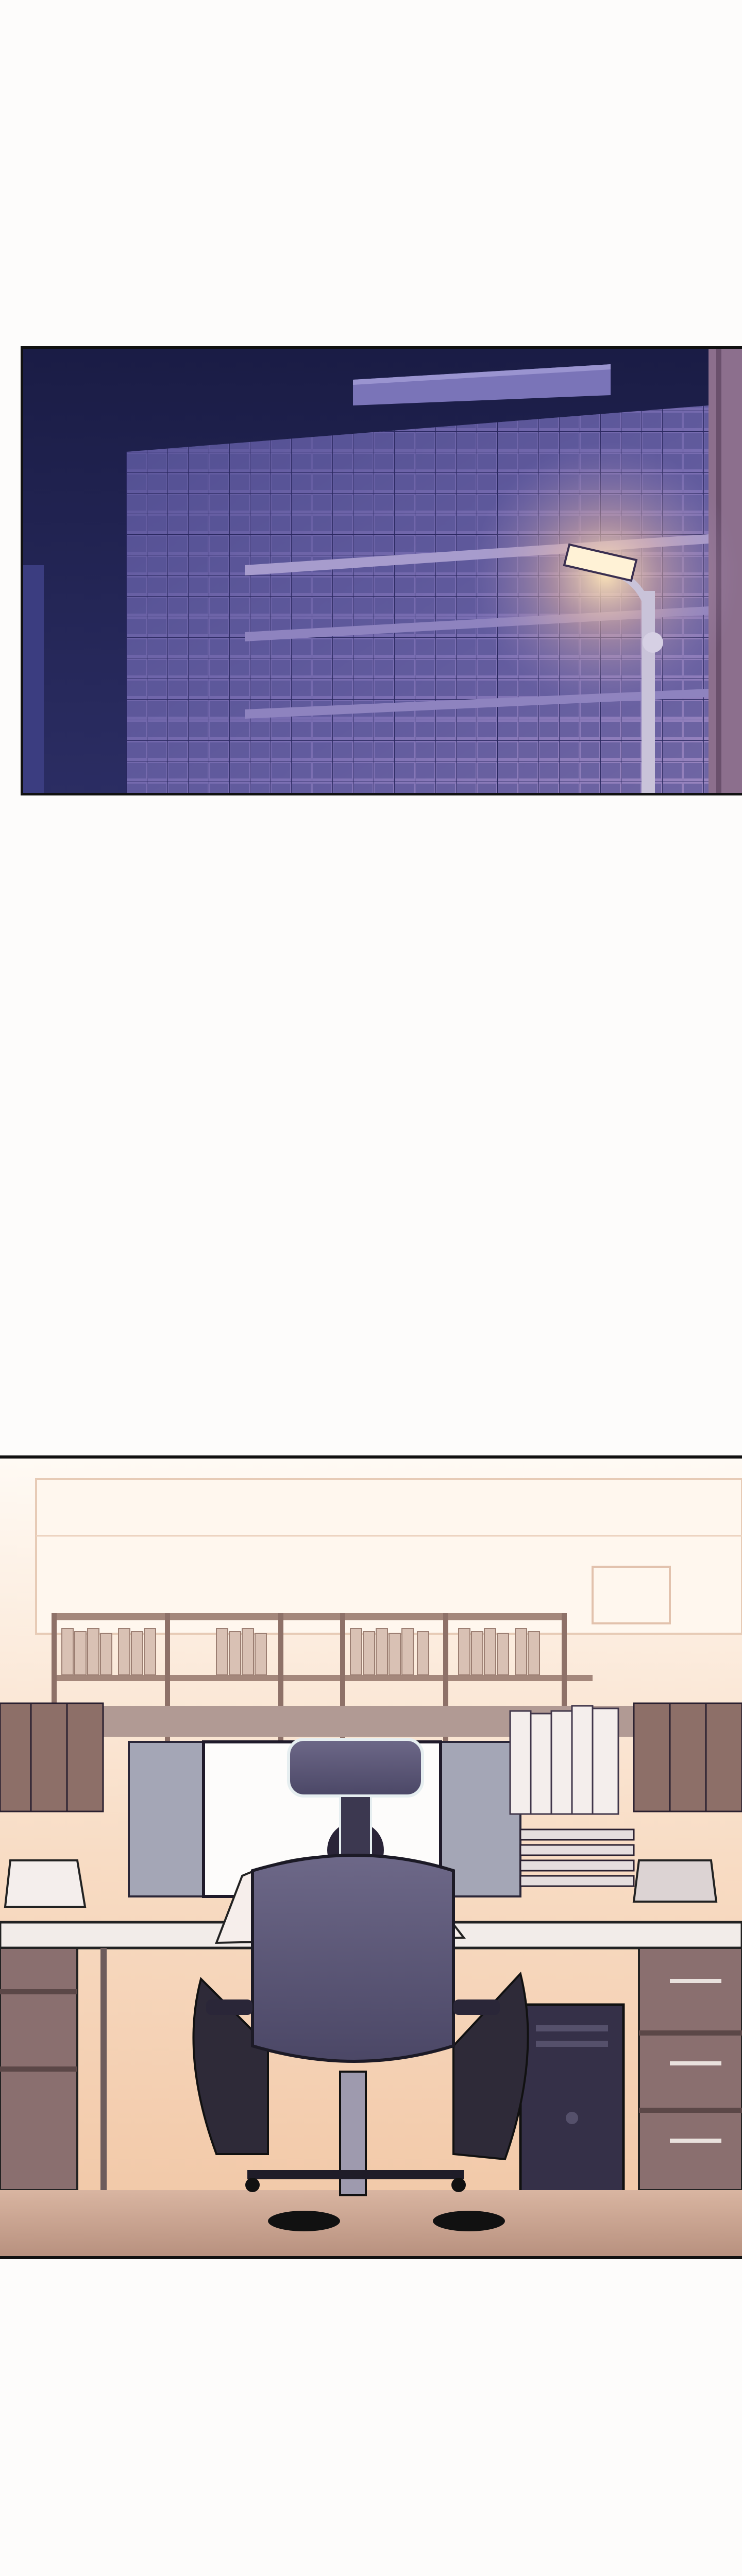  I want to click on office-chair, so click(353, 1967).